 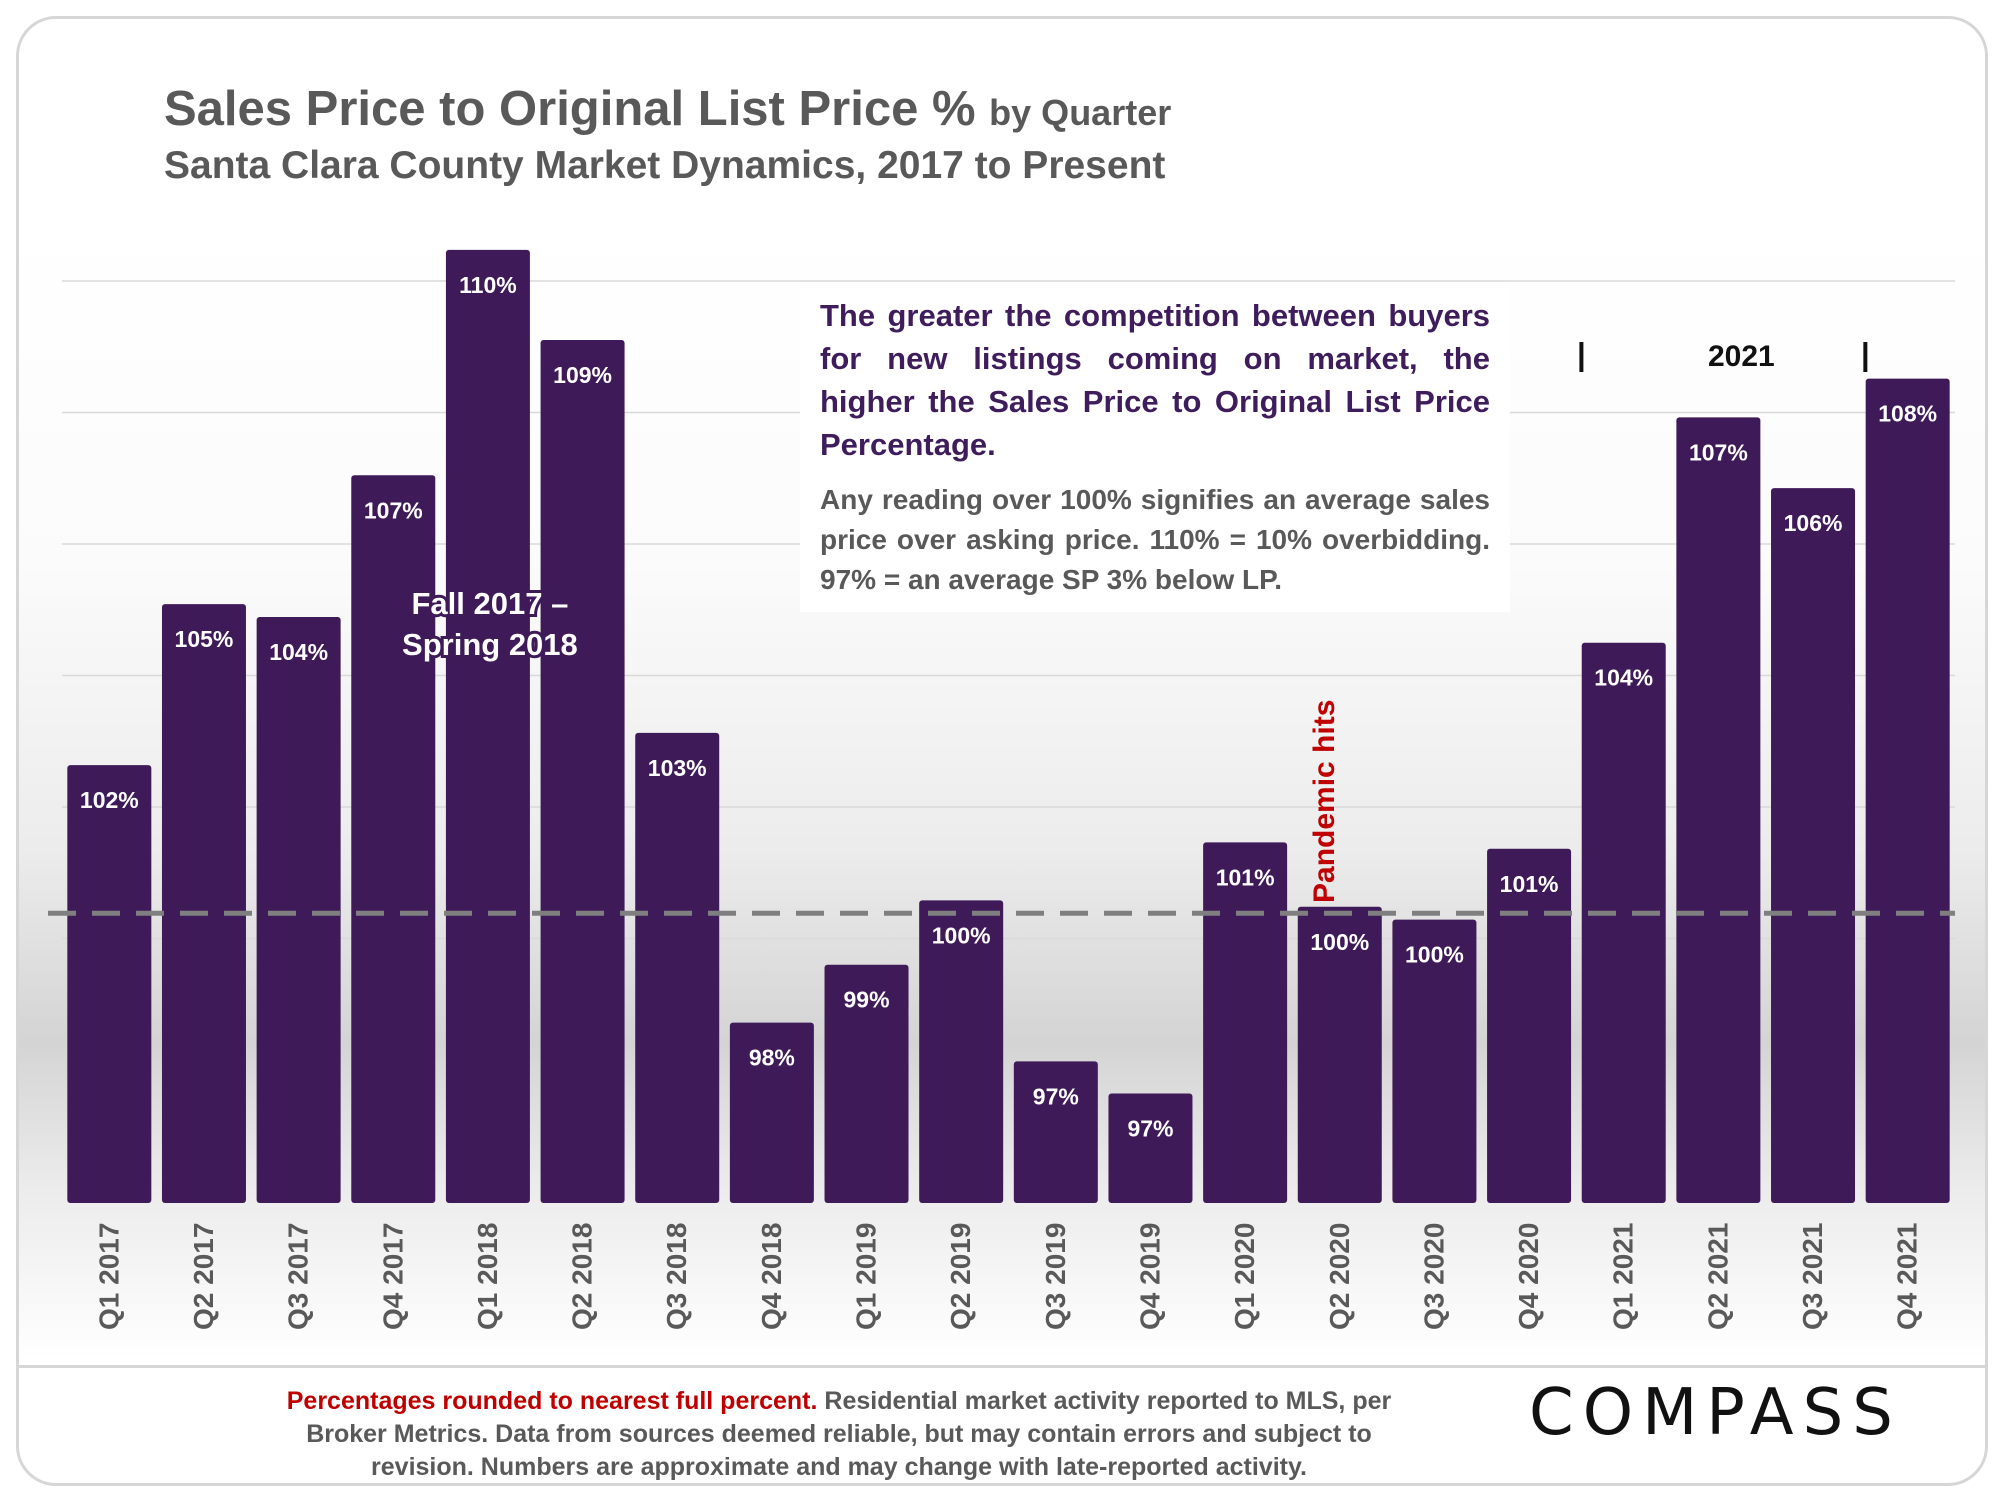 I want to click on annotation-2021: 2021, so click(x=1741, y=356).